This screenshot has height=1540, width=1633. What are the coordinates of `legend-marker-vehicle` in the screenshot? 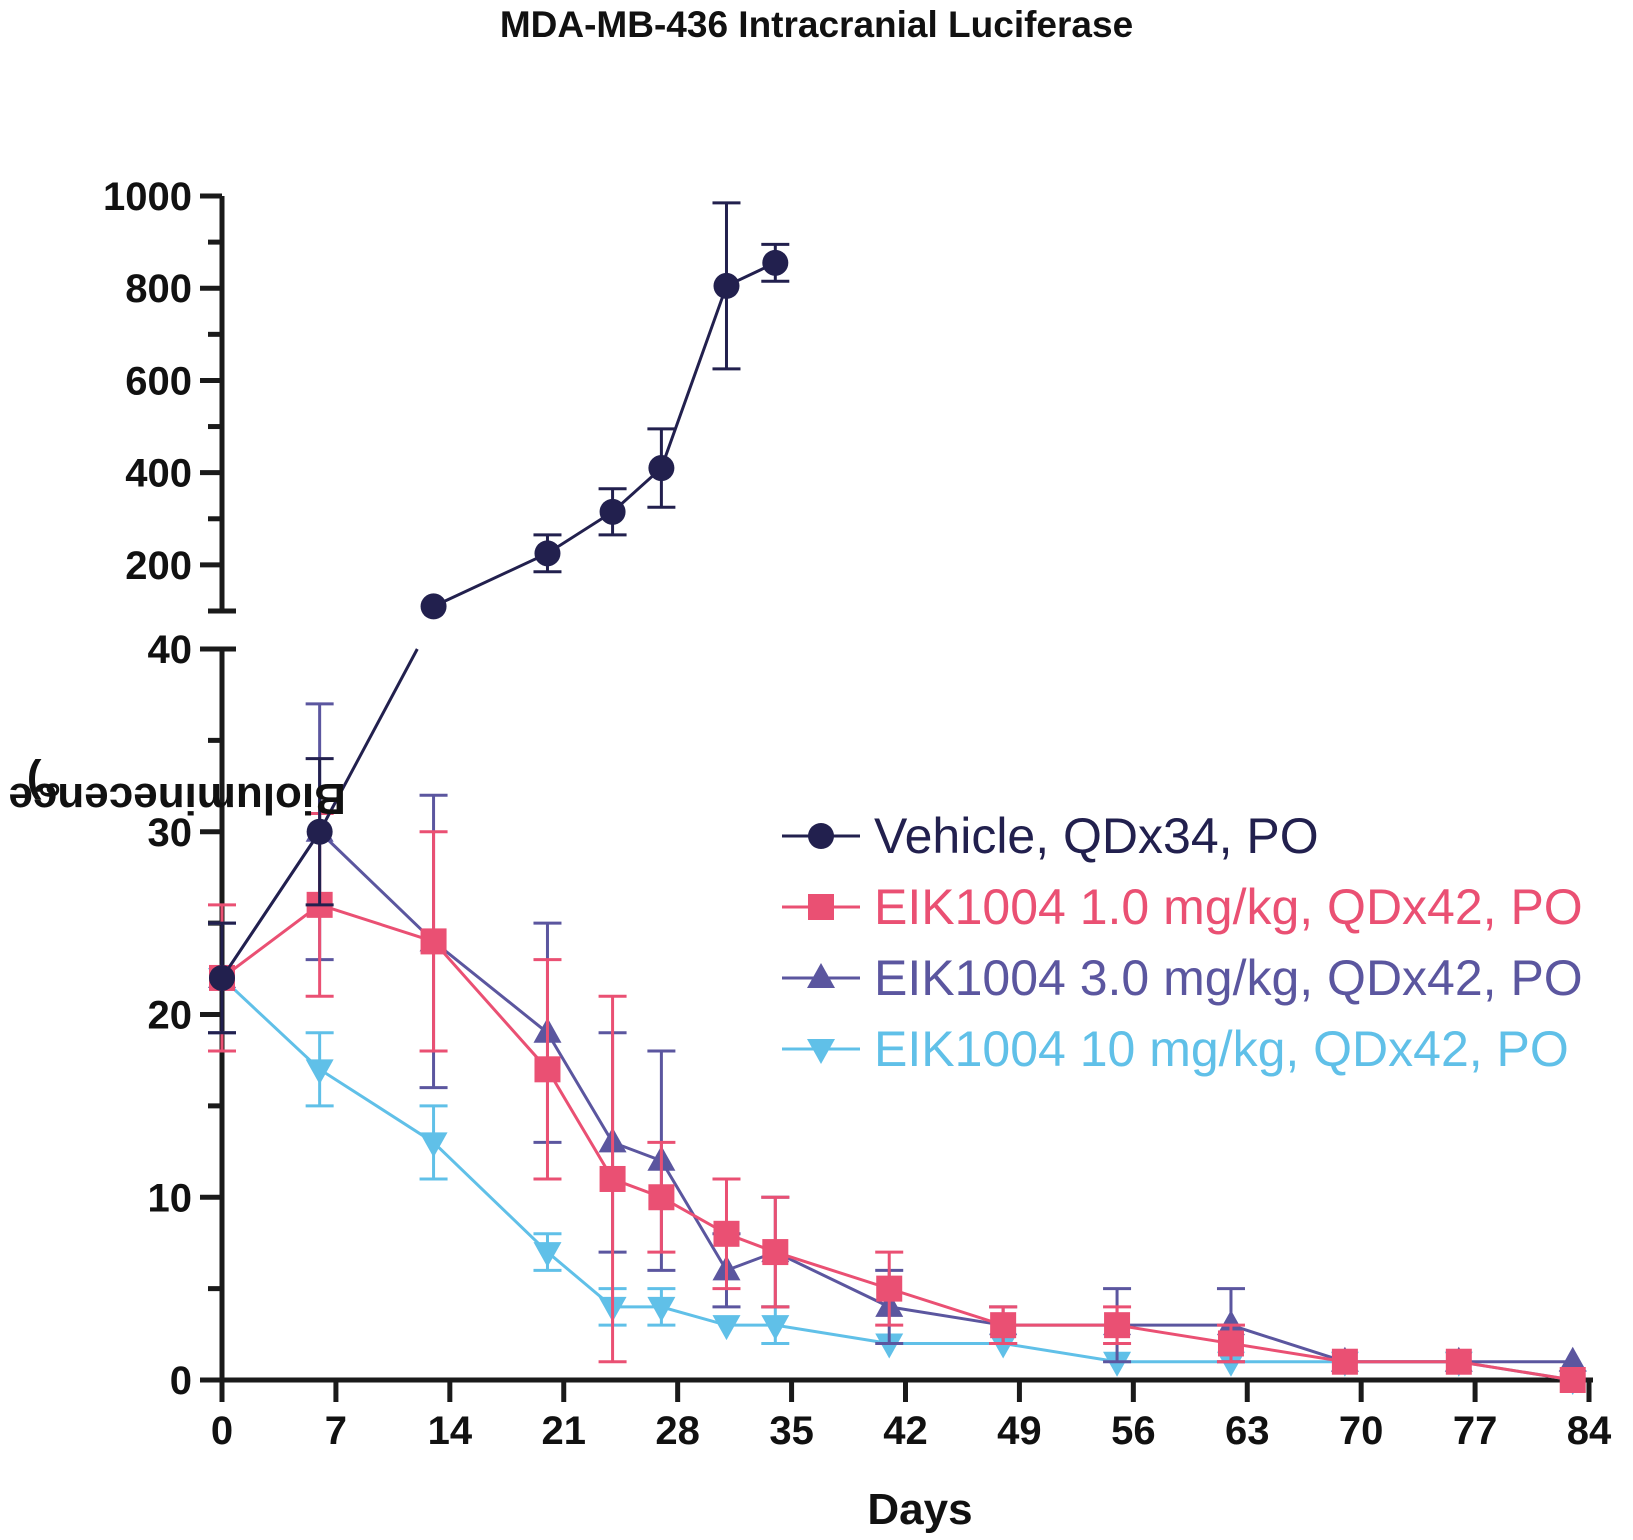 It's located at (821, 835).